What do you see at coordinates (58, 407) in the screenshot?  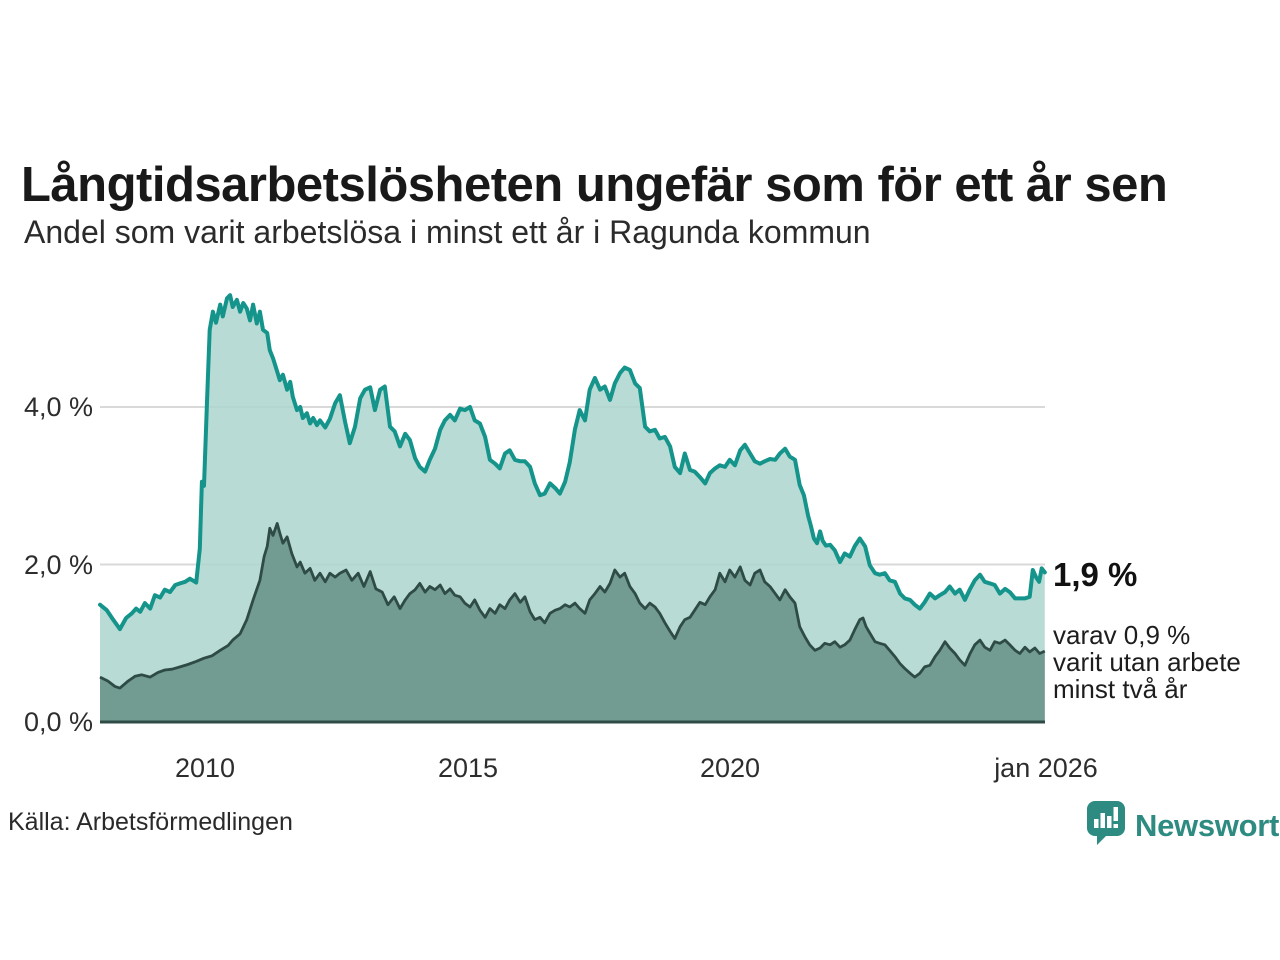 I see `y-tick-label-4: 4,0 %` at bounding box center [58, 407].